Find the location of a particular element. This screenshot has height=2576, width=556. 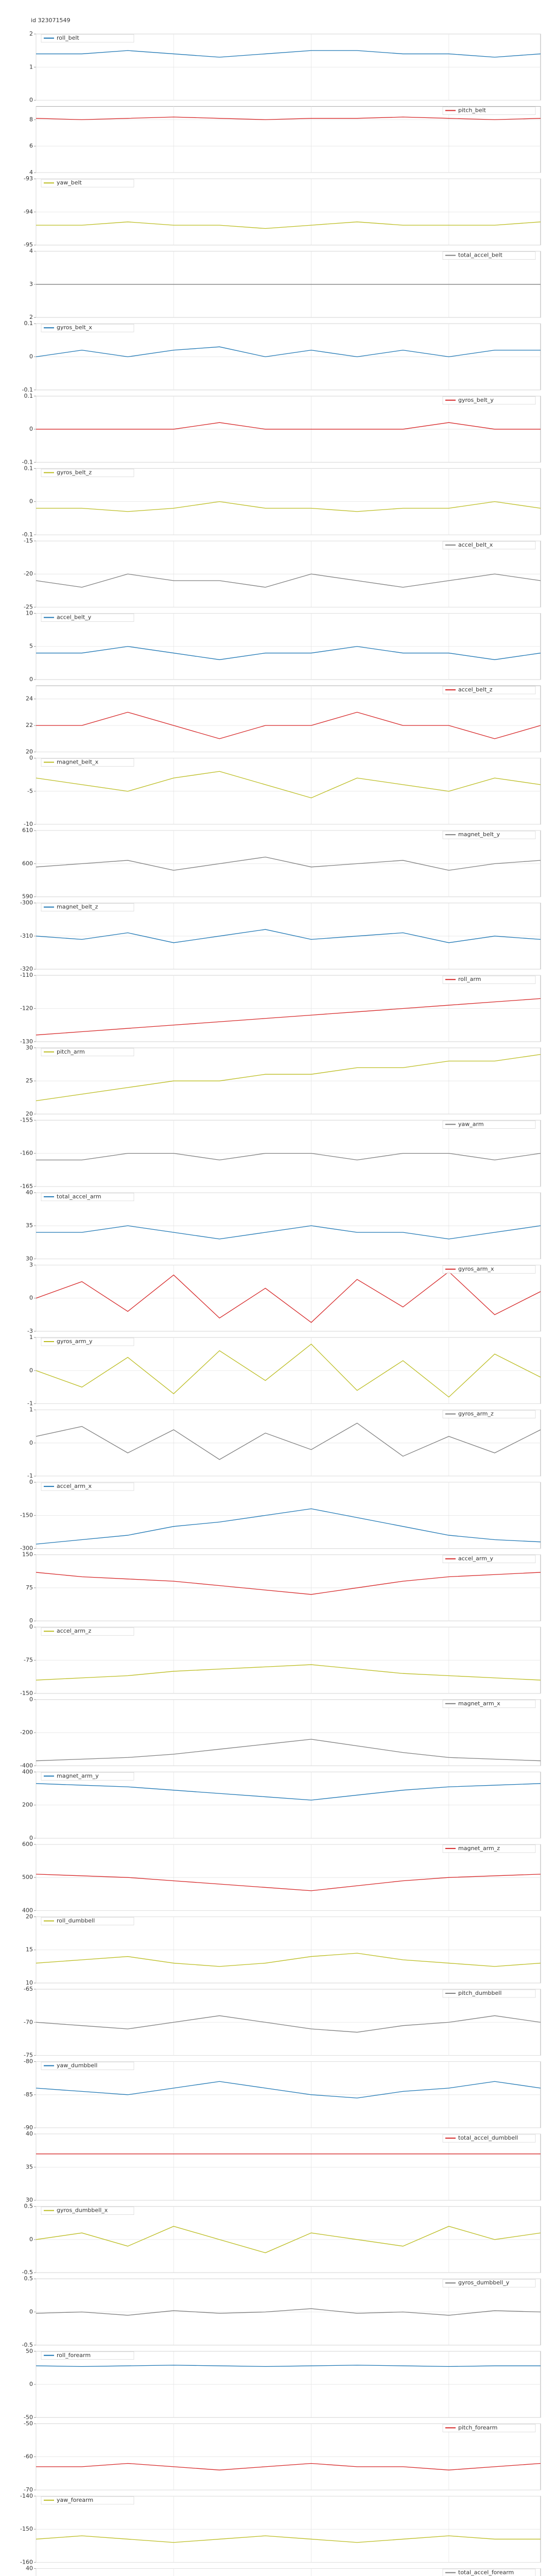

legend-label: roll_dumbbell is located at coordinates (76, 1920).